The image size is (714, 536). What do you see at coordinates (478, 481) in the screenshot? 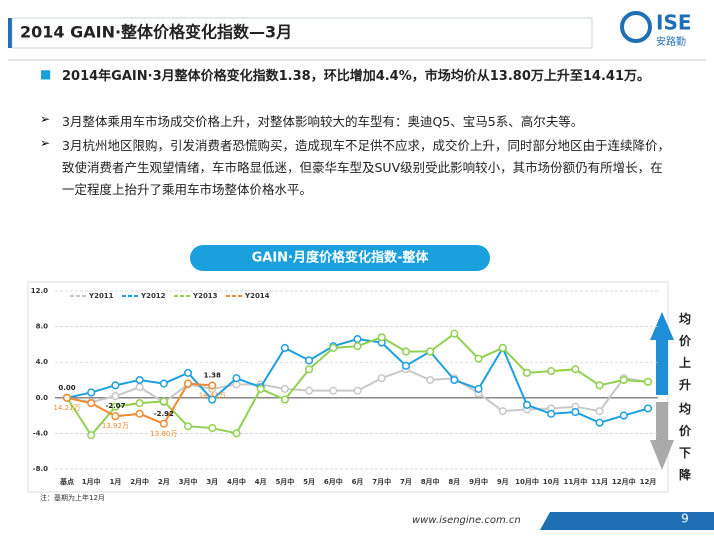
I see `x-tick-label: 9月中` at bounding box center [478, 481].